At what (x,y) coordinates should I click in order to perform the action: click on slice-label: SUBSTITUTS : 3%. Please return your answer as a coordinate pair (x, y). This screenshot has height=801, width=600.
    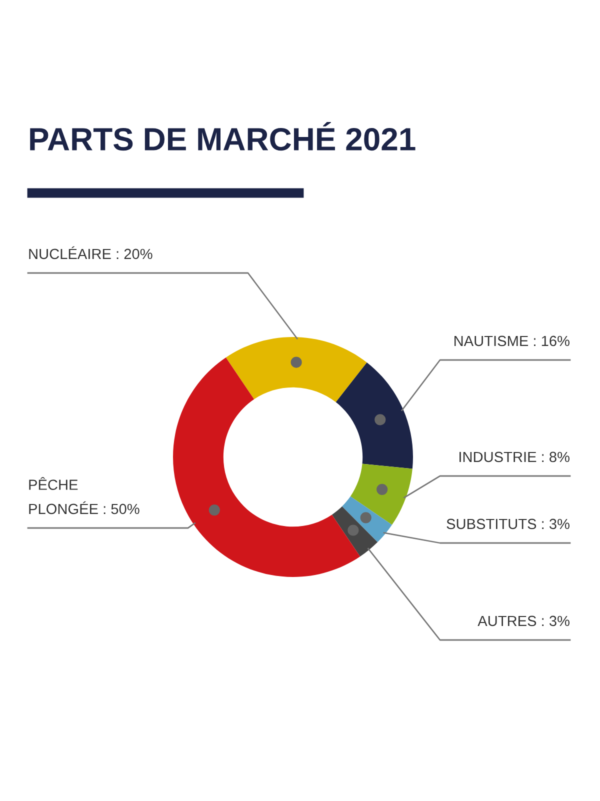
    Looking at the image, I should click on (508, 524).